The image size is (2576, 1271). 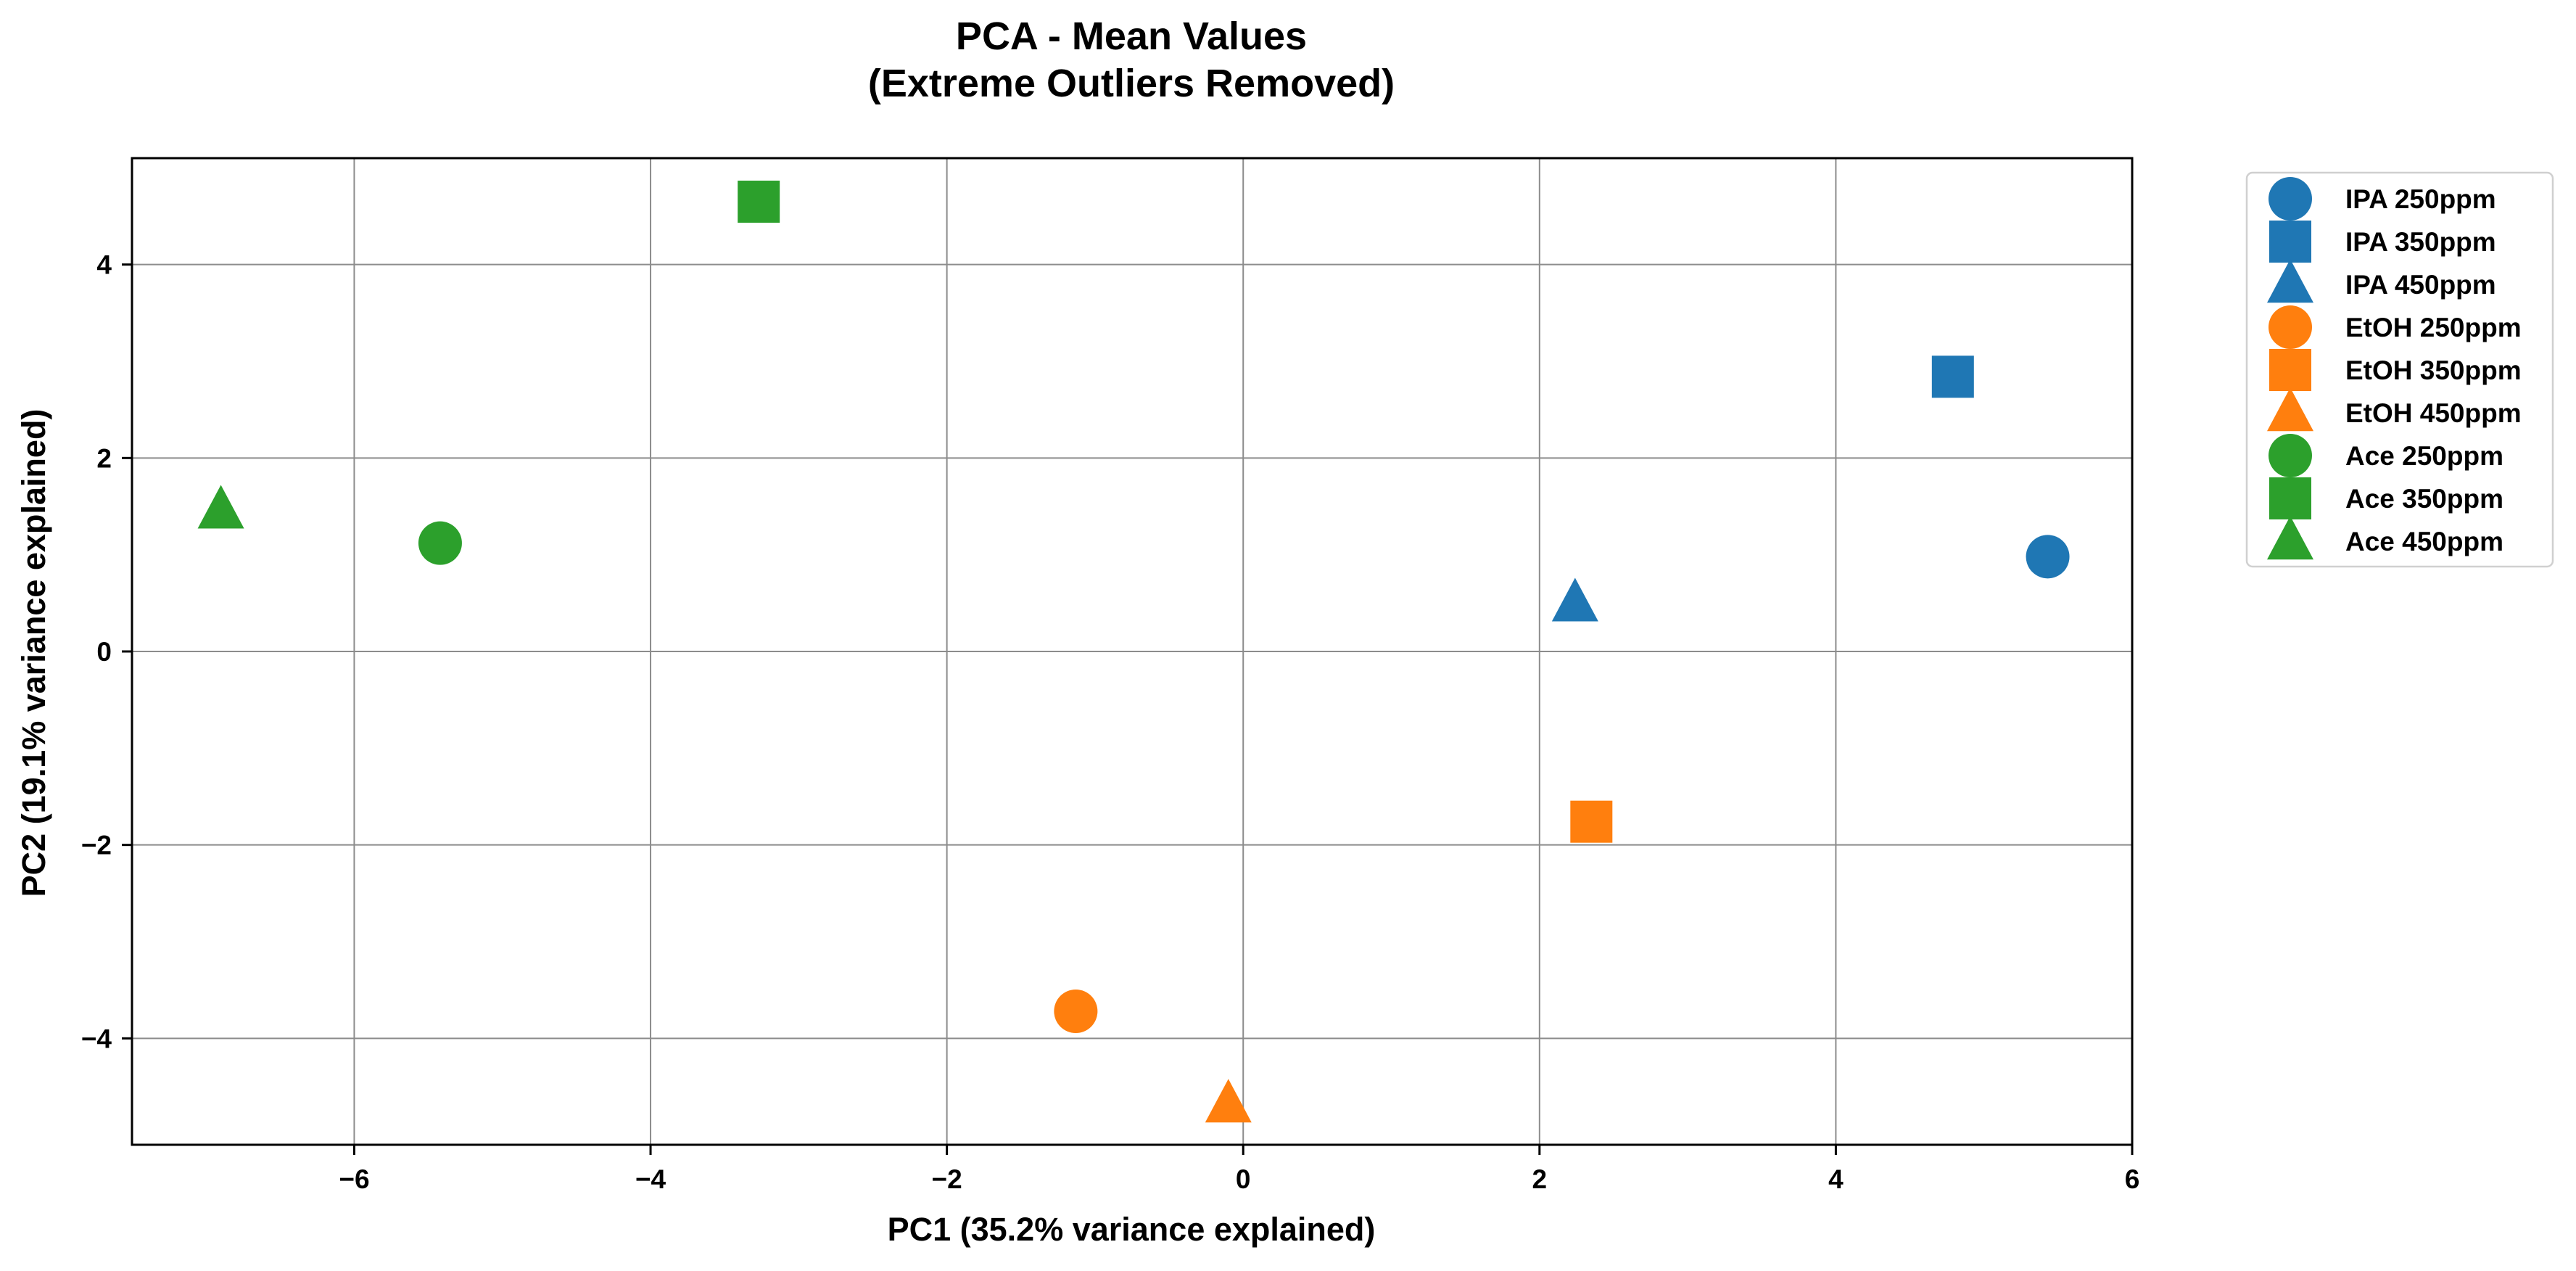 I want to click on x-tick-label: 4, so click(x=1836, y=1179).